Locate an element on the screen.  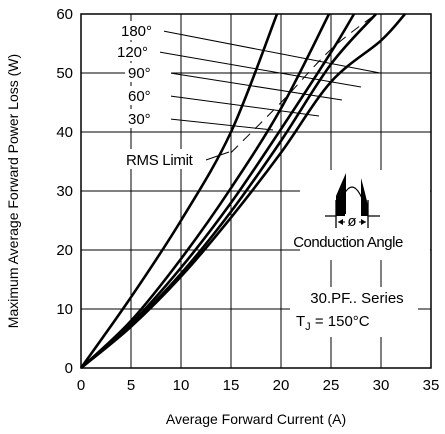
rms-limit-line is located at coordinates (303, 83).